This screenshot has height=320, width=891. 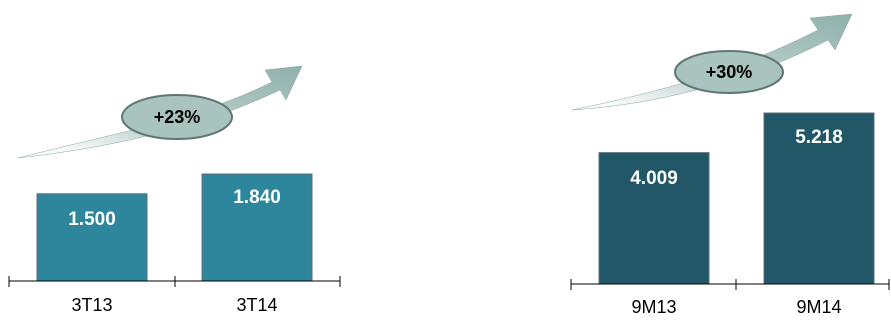 I want to click on value-label-3T13: 1.500, so click(x=92, y=219).